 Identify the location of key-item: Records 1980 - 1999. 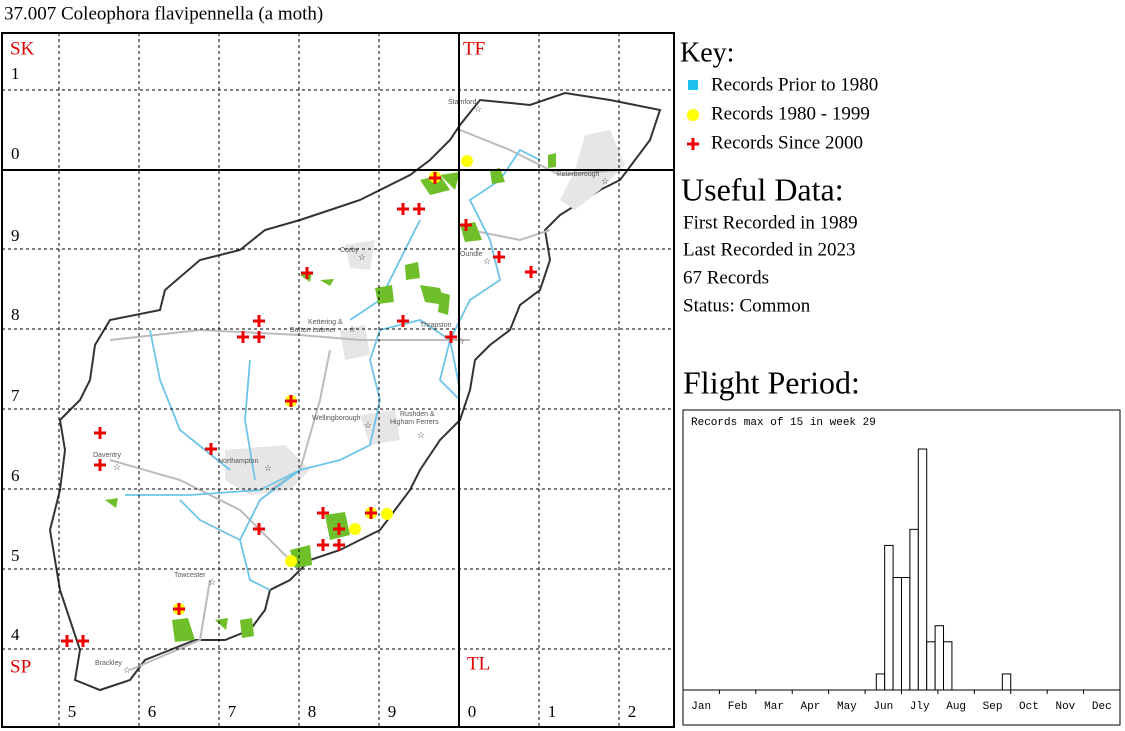
(790, 113).